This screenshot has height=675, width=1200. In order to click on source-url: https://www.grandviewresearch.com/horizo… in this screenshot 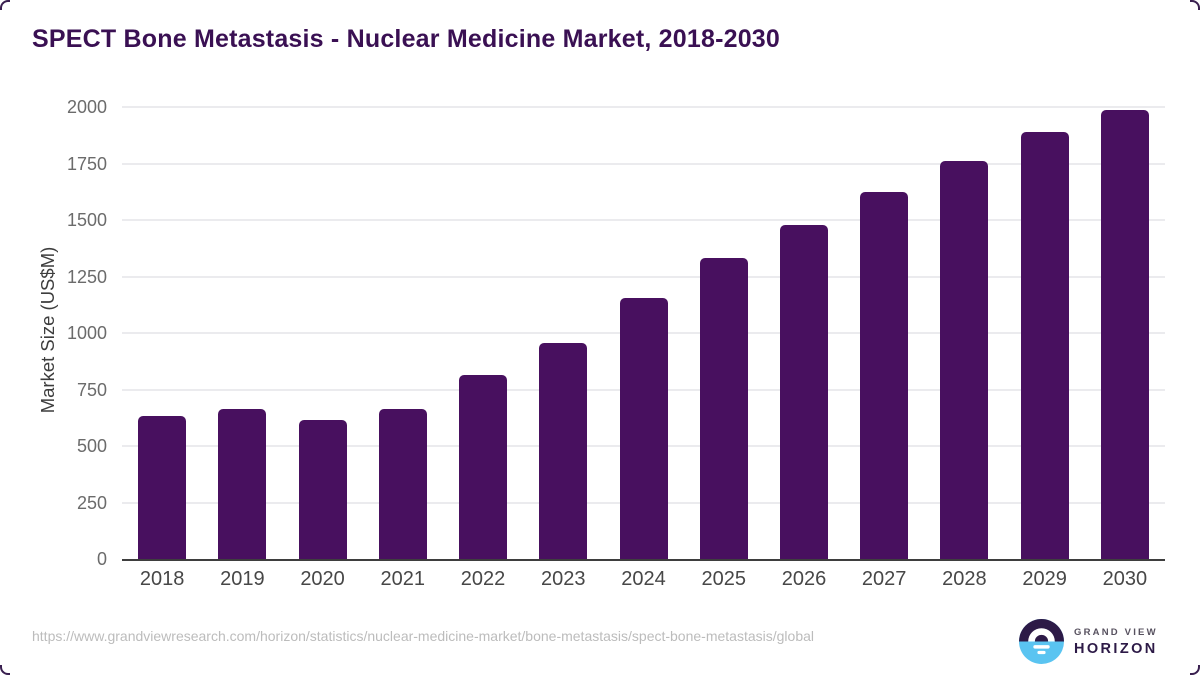, I will do `click(423, 636)`.